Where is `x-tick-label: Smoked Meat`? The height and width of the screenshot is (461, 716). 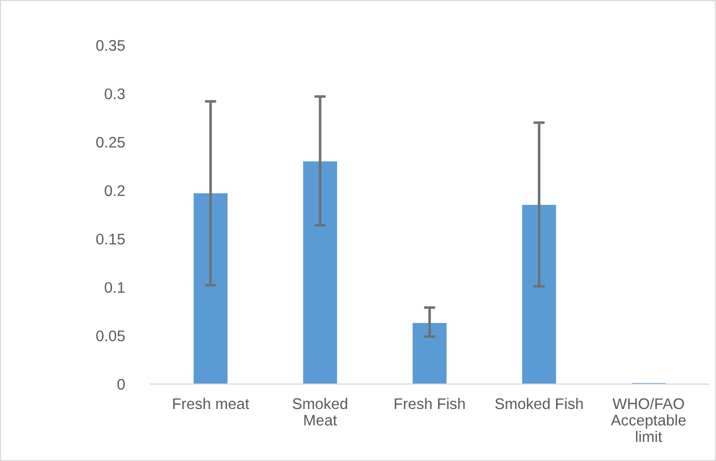 x-tick-label: Smoked Meat is located at coordinates (320, 412).